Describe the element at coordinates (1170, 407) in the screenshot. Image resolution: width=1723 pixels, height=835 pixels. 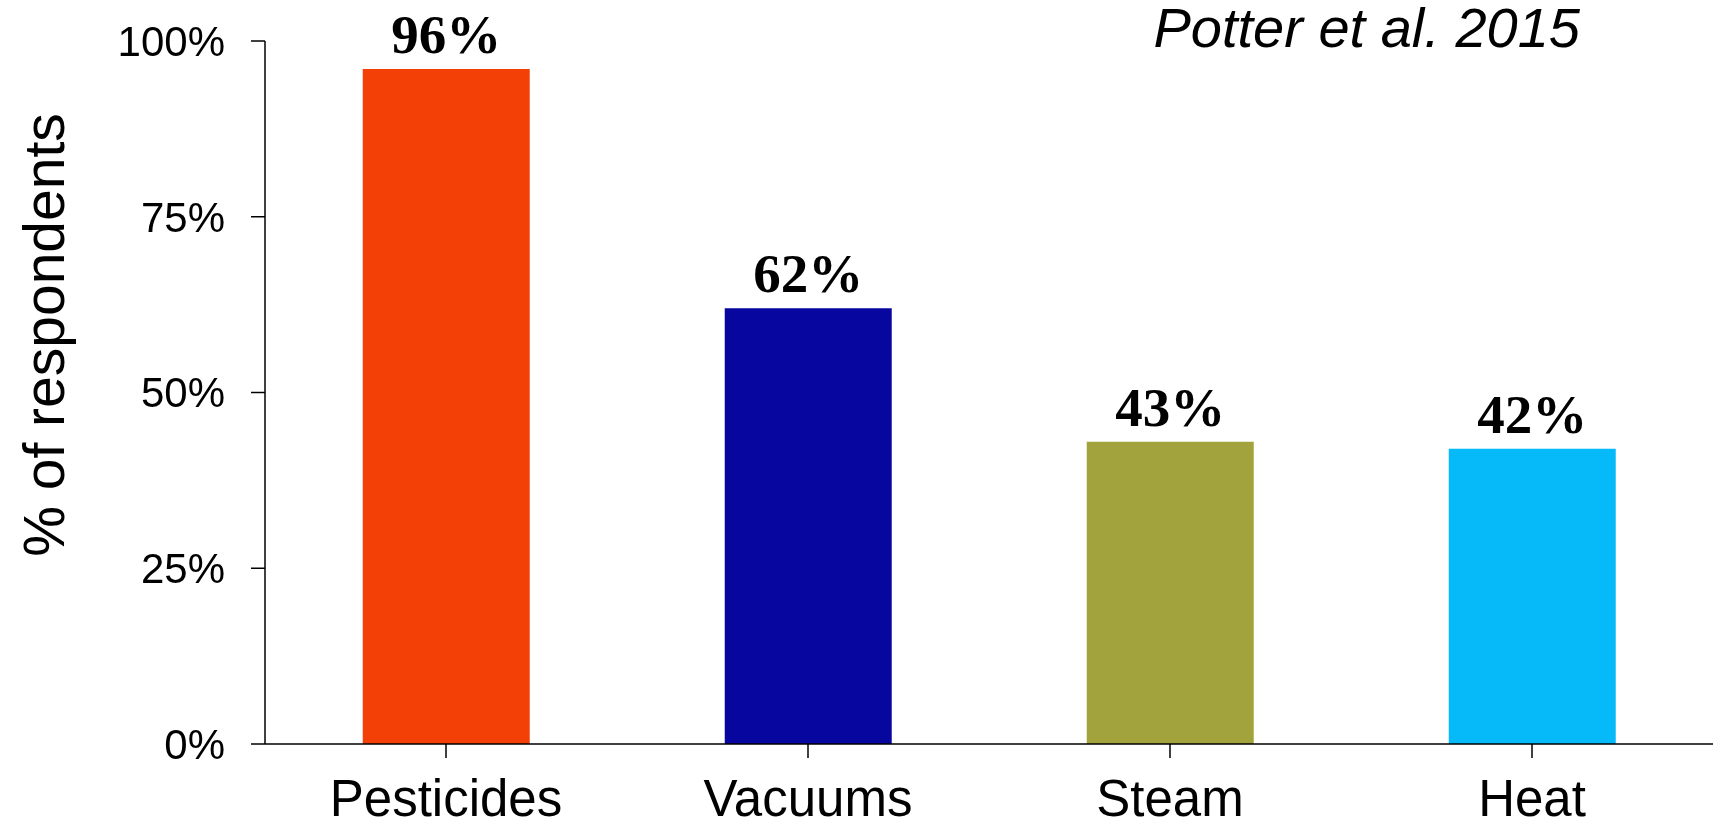
I see `data-label: 43%` at that location.